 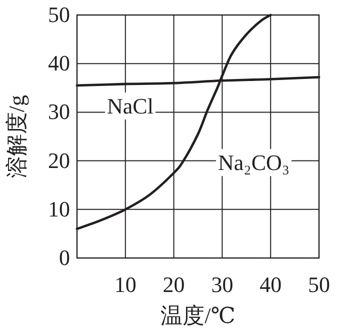 I want to click on series-label: Na₂CO₃, so click(x=254, y=163).